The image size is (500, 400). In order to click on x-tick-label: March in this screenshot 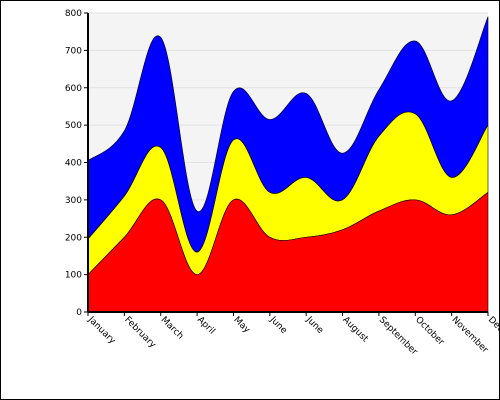, I will do `click(172, 328)`.